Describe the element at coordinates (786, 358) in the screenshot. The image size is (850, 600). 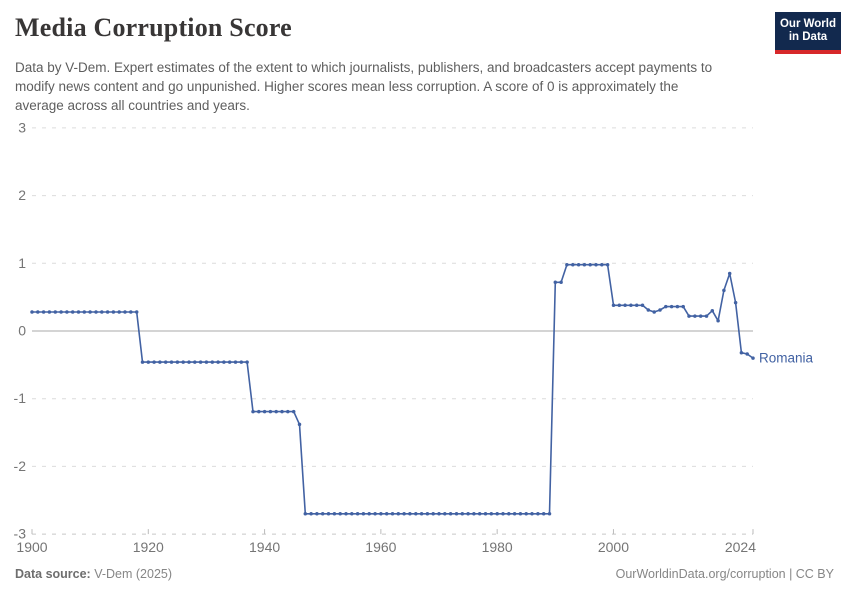
I see `series-label-romania: Romania` at that location.